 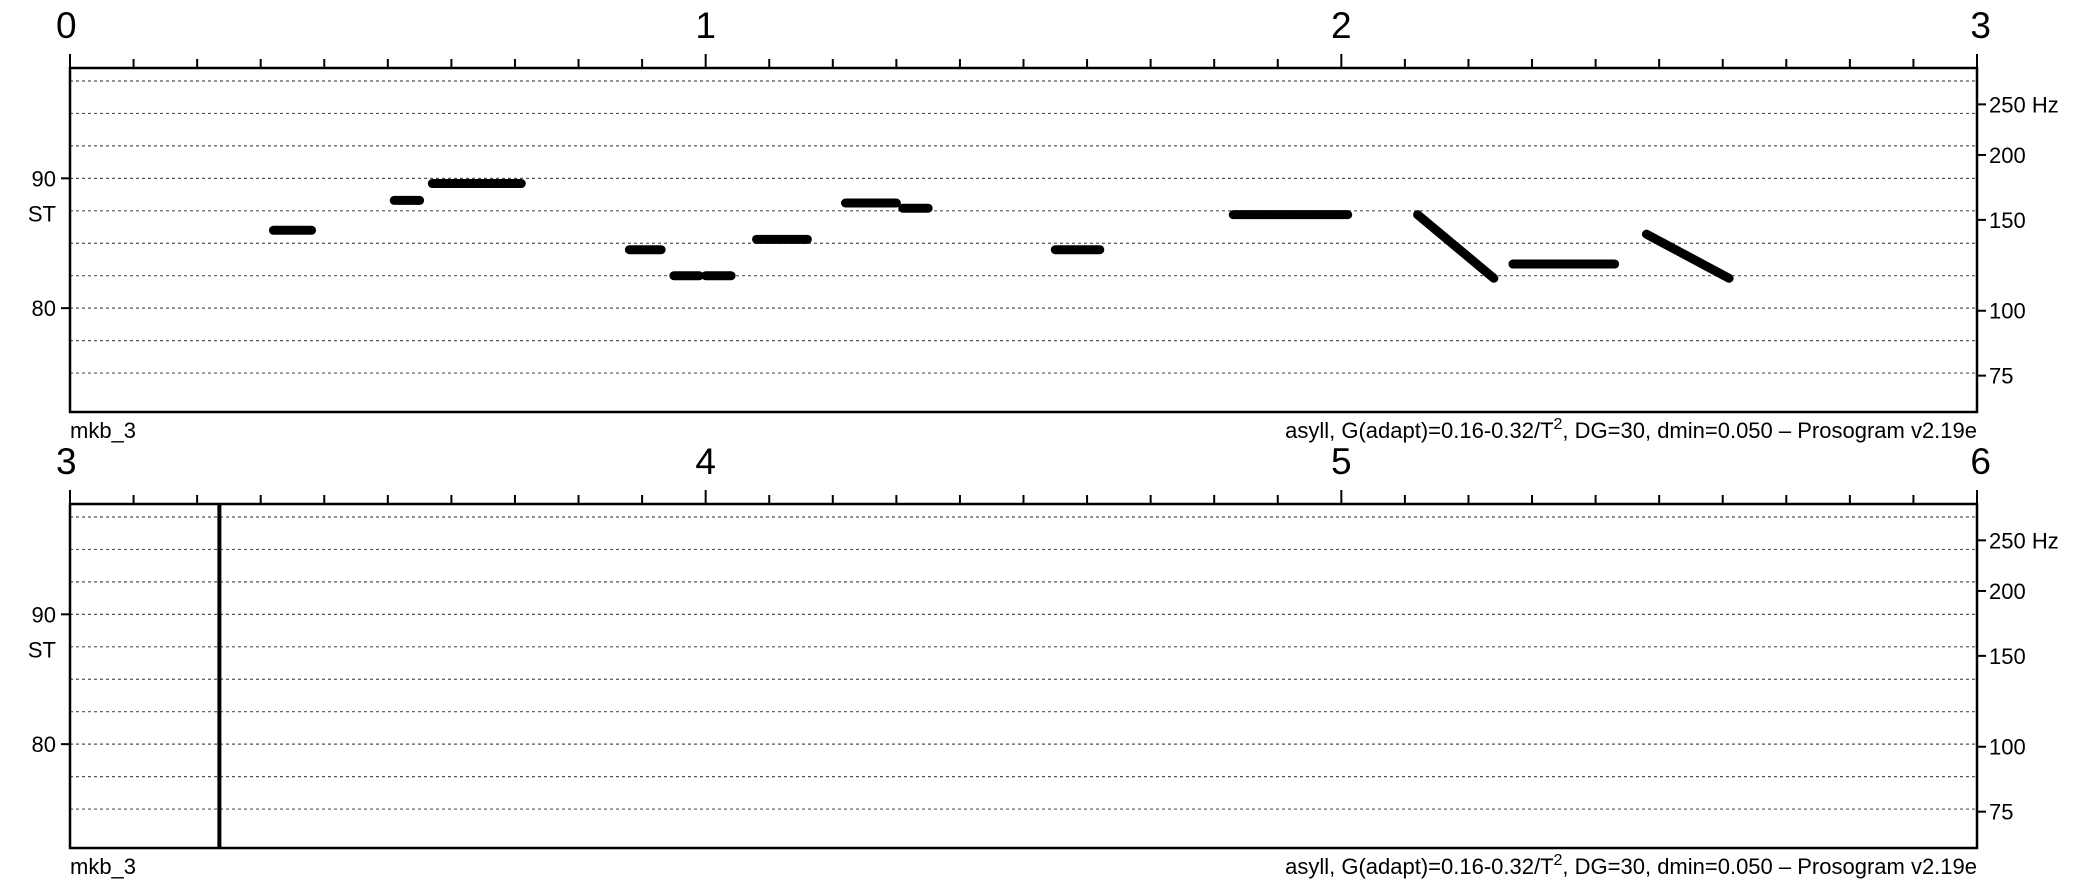 What do you see at coordinates (1980, 461) in the screenshot?
I see `x-tick-label: 6` at bounding box center [1980, 461].